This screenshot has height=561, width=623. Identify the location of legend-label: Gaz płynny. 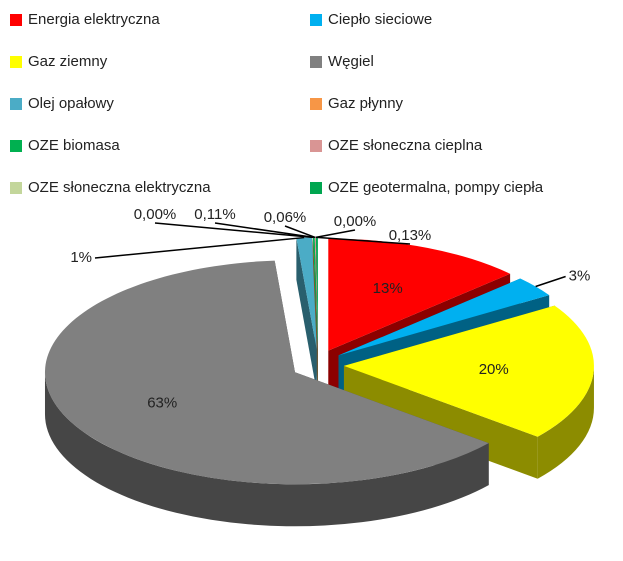
(366, 103).